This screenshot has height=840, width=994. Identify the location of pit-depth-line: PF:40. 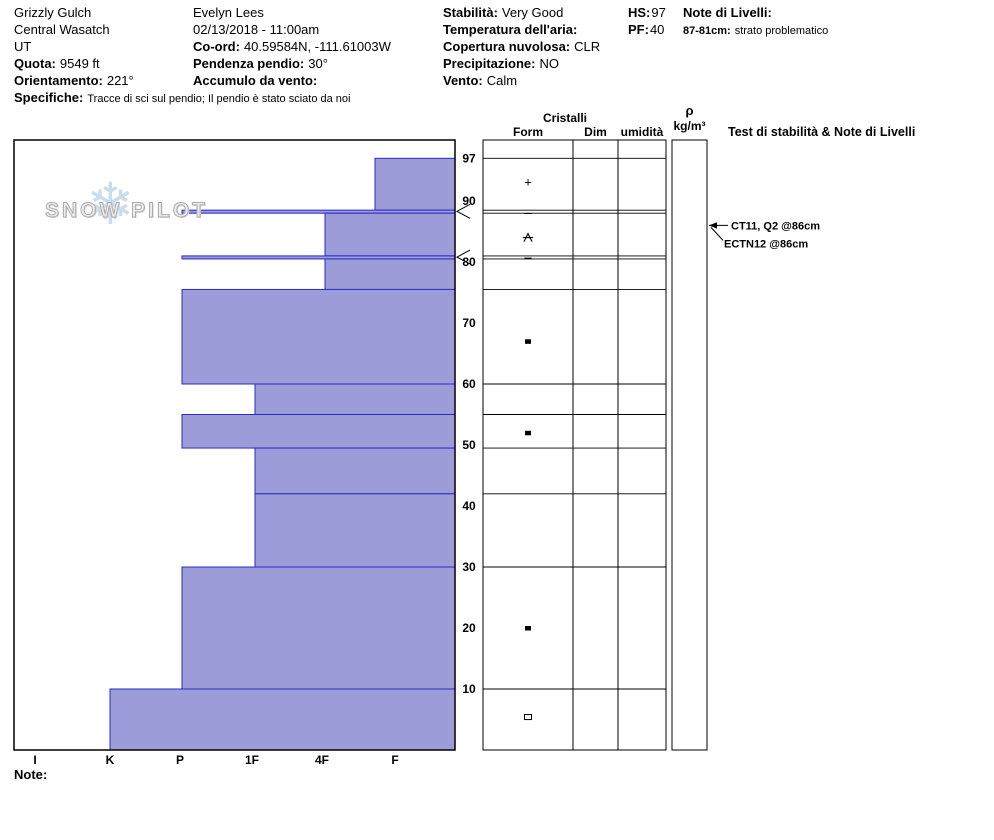
(646, 29).